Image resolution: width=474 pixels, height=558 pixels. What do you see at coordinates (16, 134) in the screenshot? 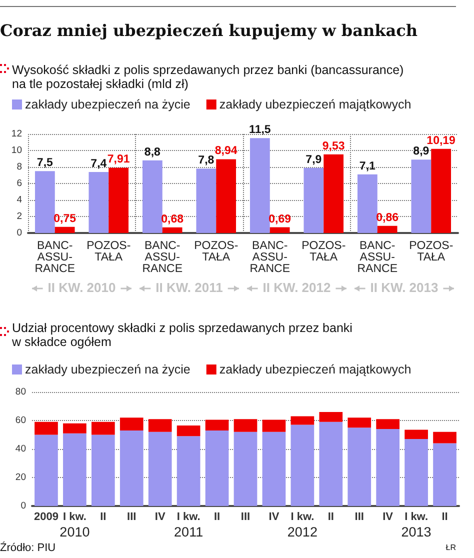
I see `y-tick-label: 12` at bounding box center [16, 134].